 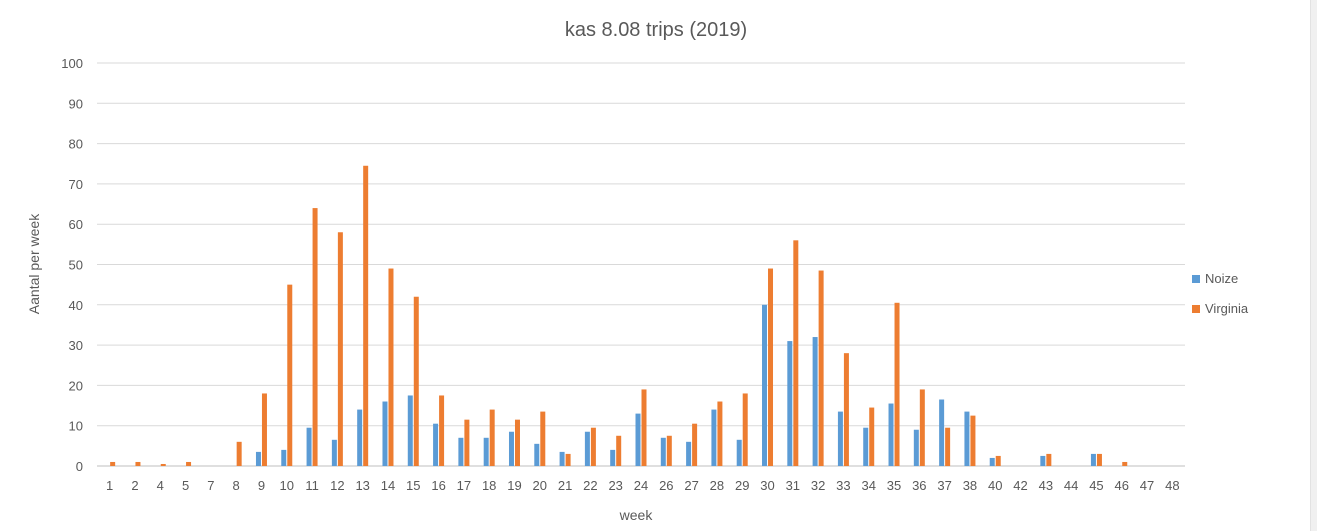 What do you see at coordinates (514, 485) in the screenshot?
I see `x-tick-label: 19` at bounding box center [514, 485].